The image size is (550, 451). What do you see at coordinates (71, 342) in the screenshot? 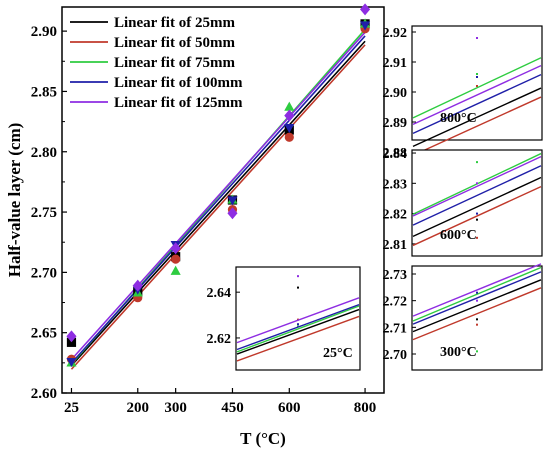
I see `data-point-square` at bounding box center [71, 342].